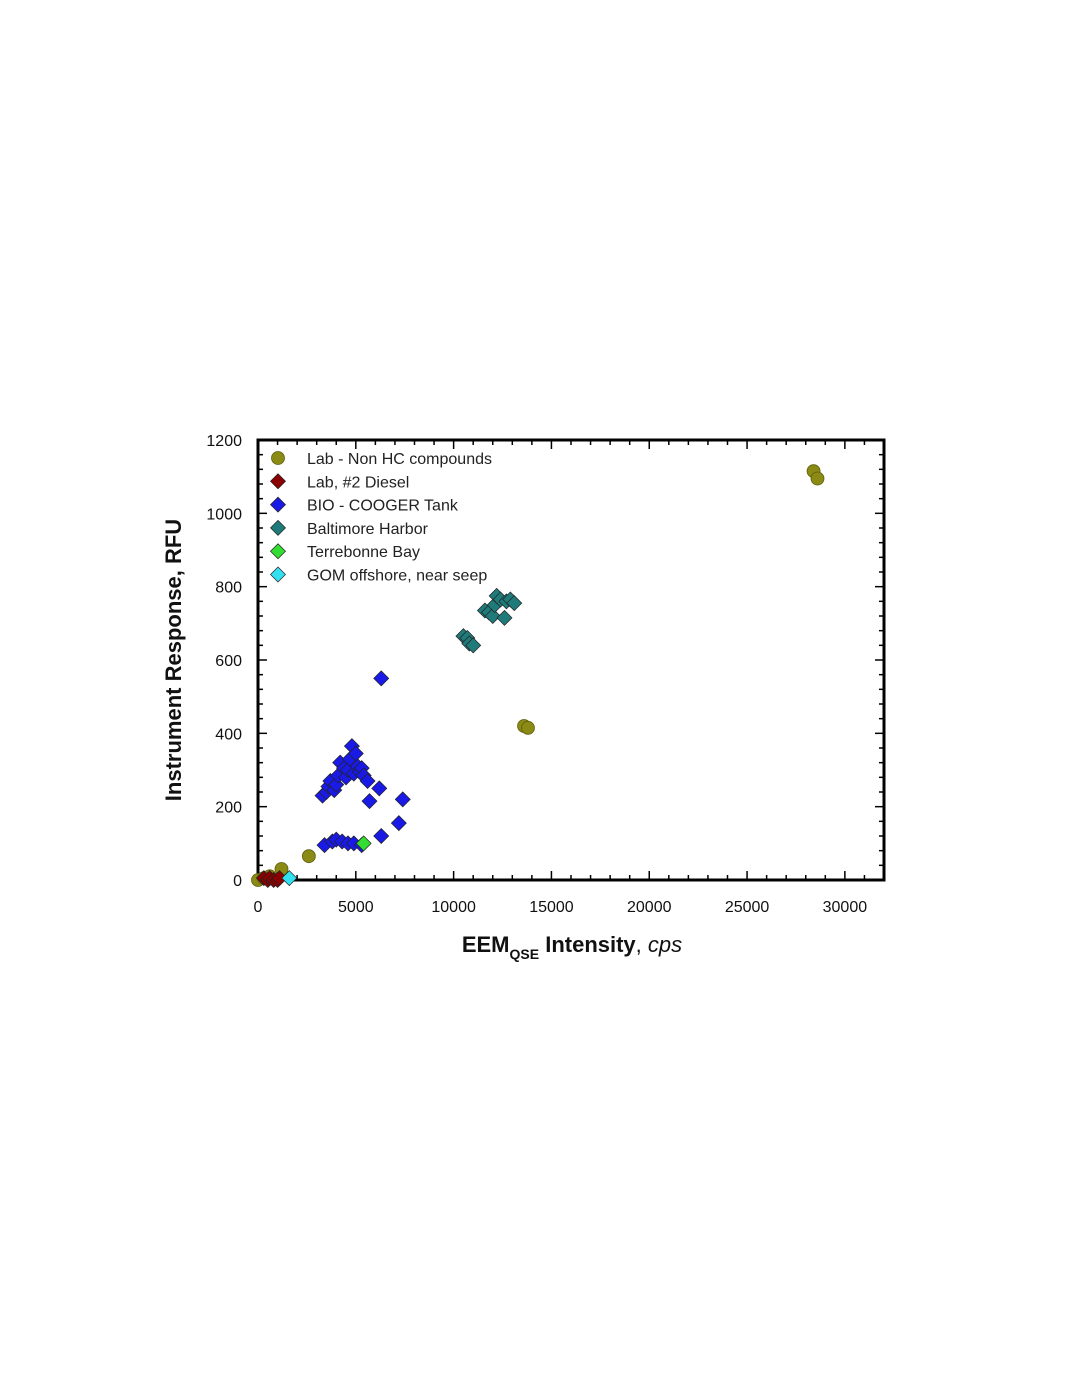  Describe the element at coordinates (383, 506) in the screenshot. I see `legend-label-2: BIO - COOGER Tank` at that location.